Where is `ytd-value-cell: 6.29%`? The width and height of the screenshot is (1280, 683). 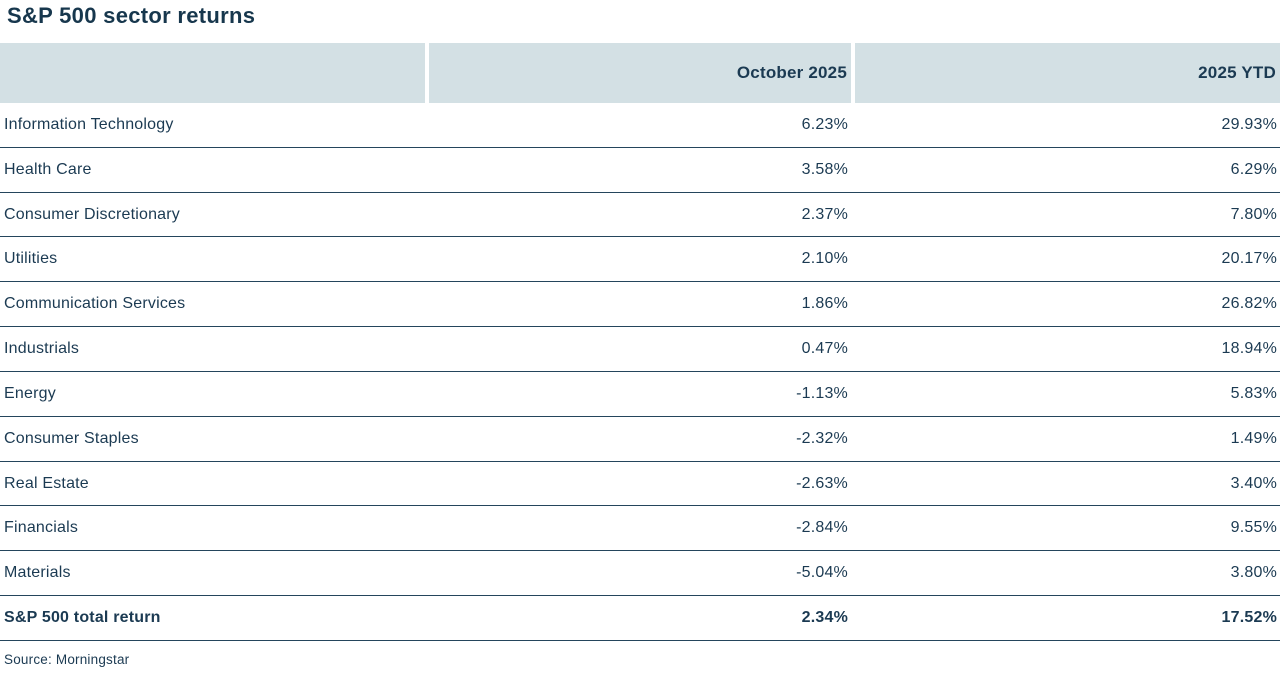 ytd-value-cell: 6.29% is located at coordinates (1253, 169).